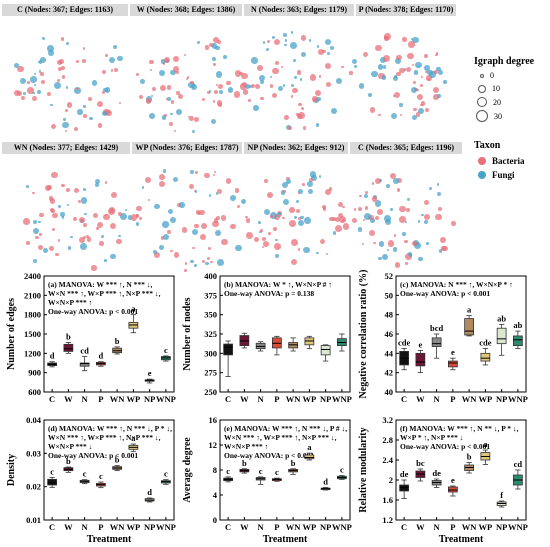 This screenshot has width=550, height=547. What do you see at coordinates (187, 333) in the screenshot?
I see `y-axis-label: Number of nodes` at bounding box center [187, 333].